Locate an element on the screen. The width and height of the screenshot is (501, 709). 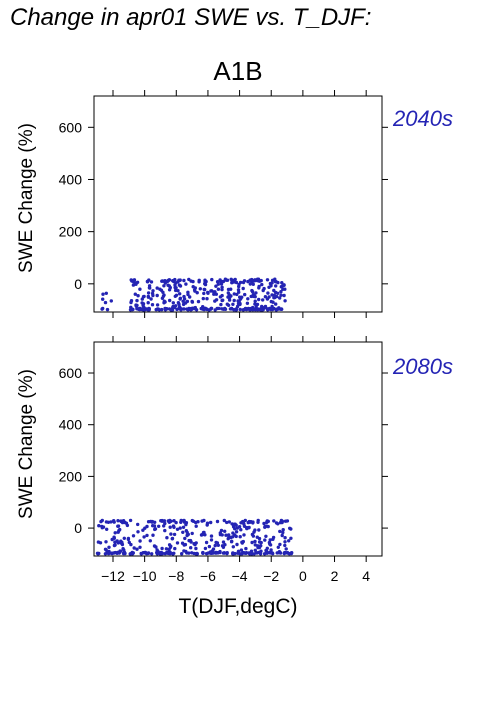
panel-1-ytick-label: 0 is located at coordinates (78, 284).